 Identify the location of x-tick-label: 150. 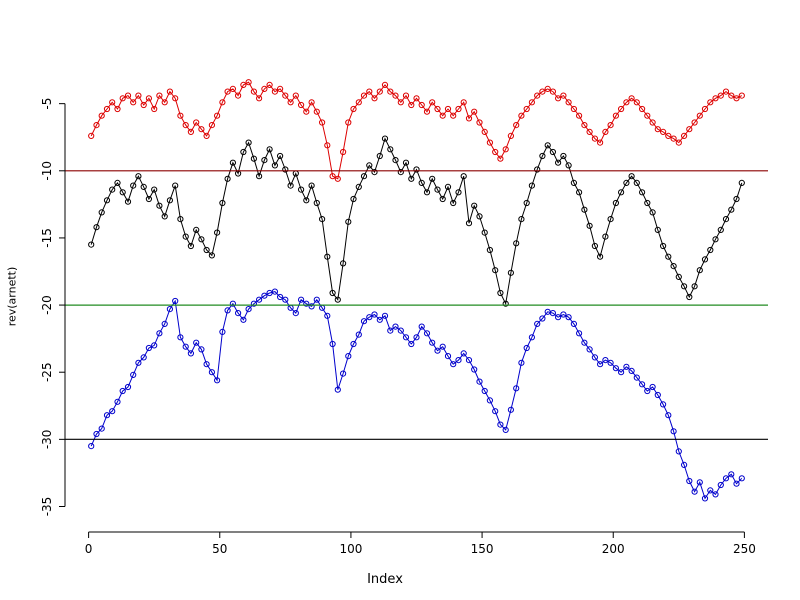
(482, 549).